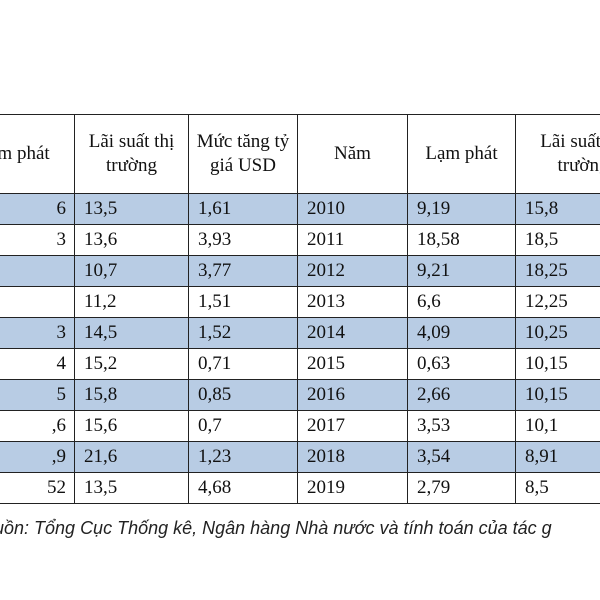 This screenshot has height=600, width=600. I want to click on table-row: 10,7 3,77 2012 9,21 18,25, so click(300, 271).